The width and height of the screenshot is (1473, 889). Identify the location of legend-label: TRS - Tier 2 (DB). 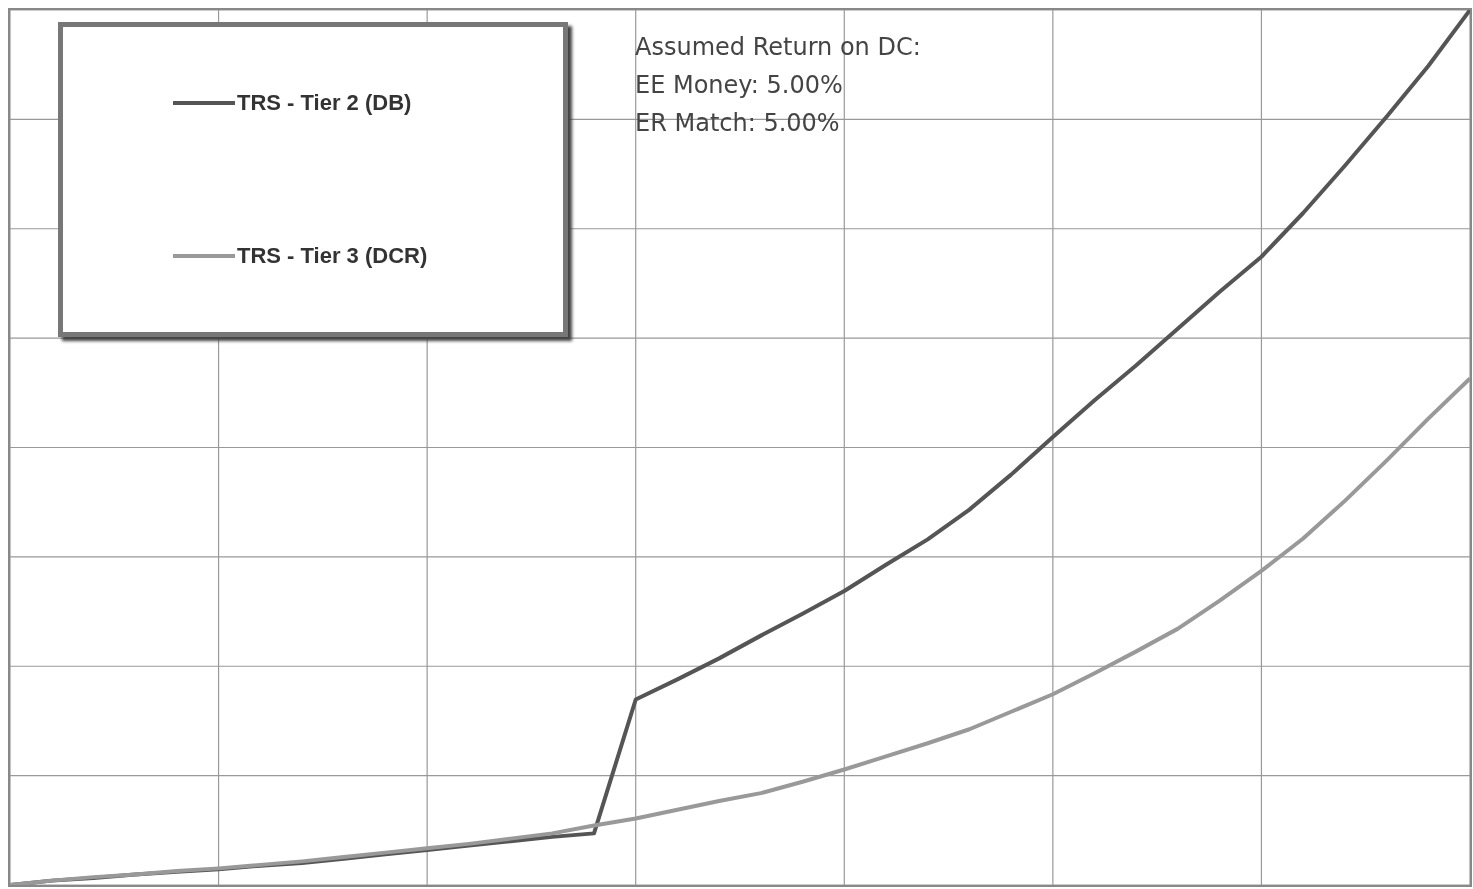
(324, 103).